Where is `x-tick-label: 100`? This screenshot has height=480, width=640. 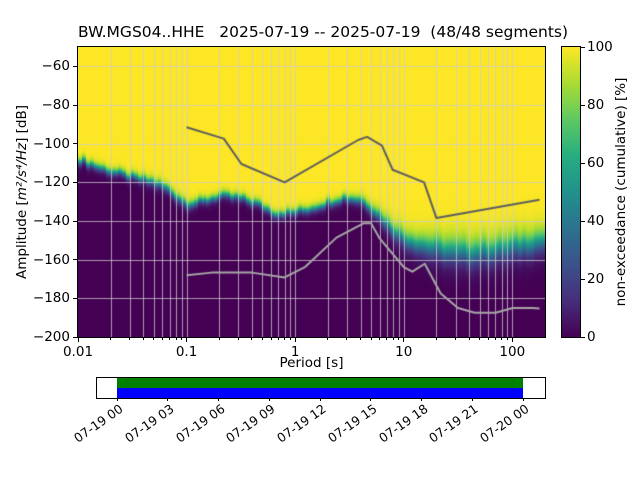
x-tick-label: 100 is located at coordinates (512, 352).